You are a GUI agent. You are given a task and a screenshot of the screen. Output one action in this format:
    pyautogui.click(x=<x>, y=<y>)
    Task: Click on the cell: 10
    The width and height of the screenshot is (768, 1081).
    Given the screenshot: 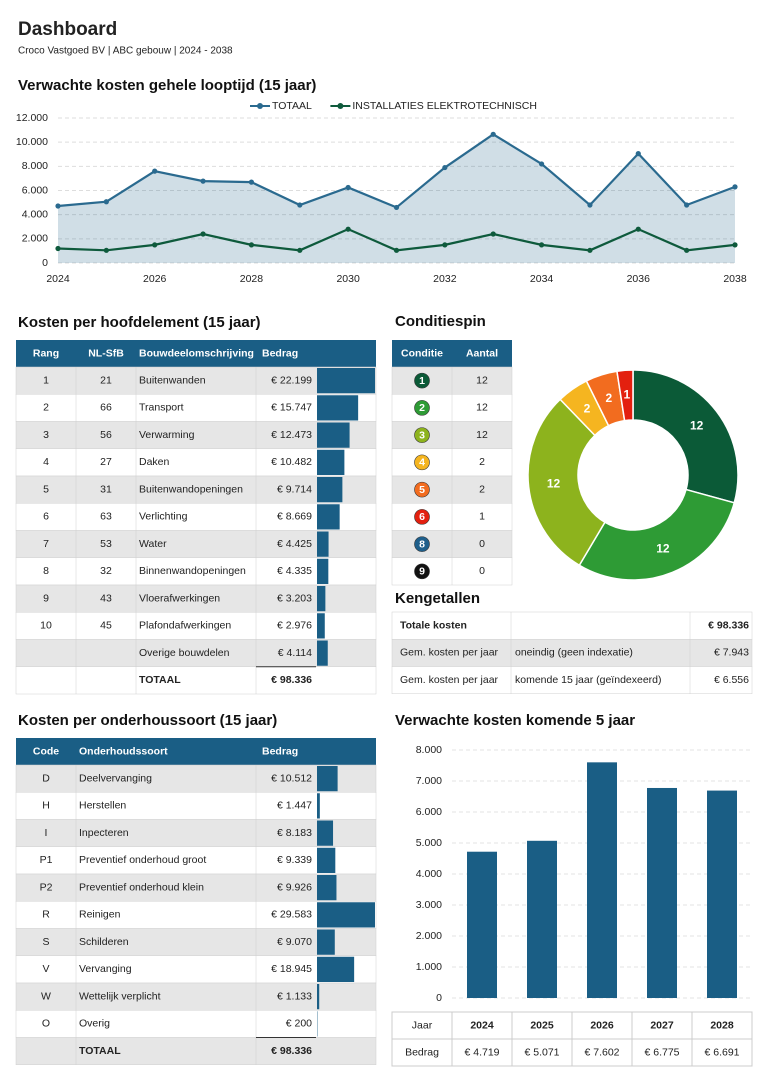 What is the action you would take?
    pyautogui.click(x=46, y=626)
    